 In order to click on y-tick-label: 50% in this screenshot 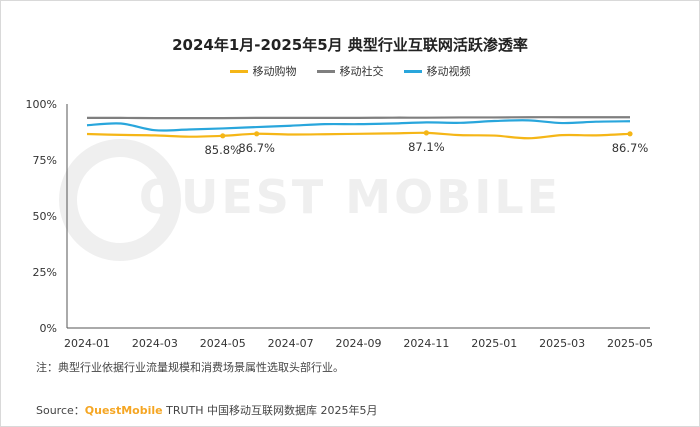, I will do `click(45, 216)`.